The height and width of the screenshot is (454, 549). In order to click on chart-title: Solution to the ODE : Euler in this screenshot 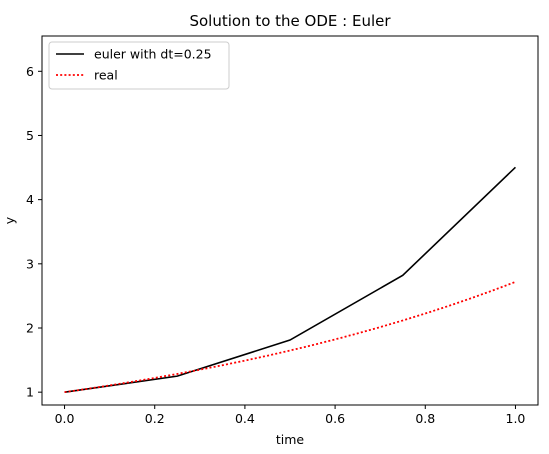, I will do `click(290, 21)`.